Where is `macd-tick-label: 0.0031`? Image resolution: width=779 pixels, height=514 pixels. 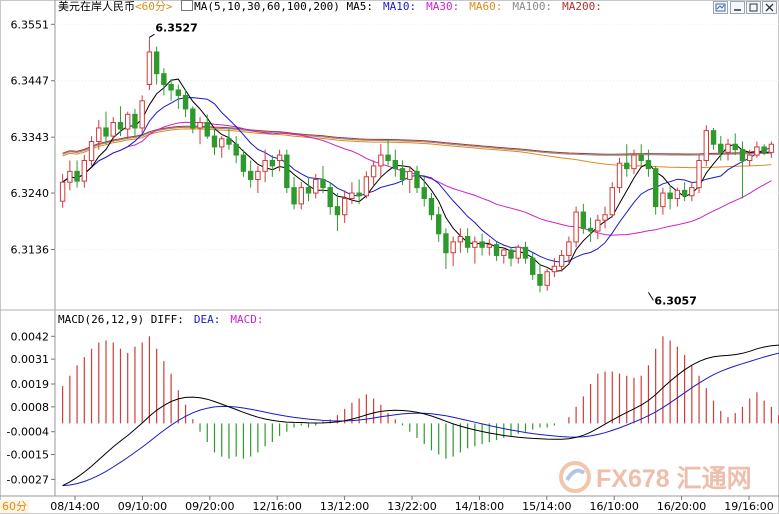 macd-tick-label: 0.0031 is located at coordinates (30, 359).